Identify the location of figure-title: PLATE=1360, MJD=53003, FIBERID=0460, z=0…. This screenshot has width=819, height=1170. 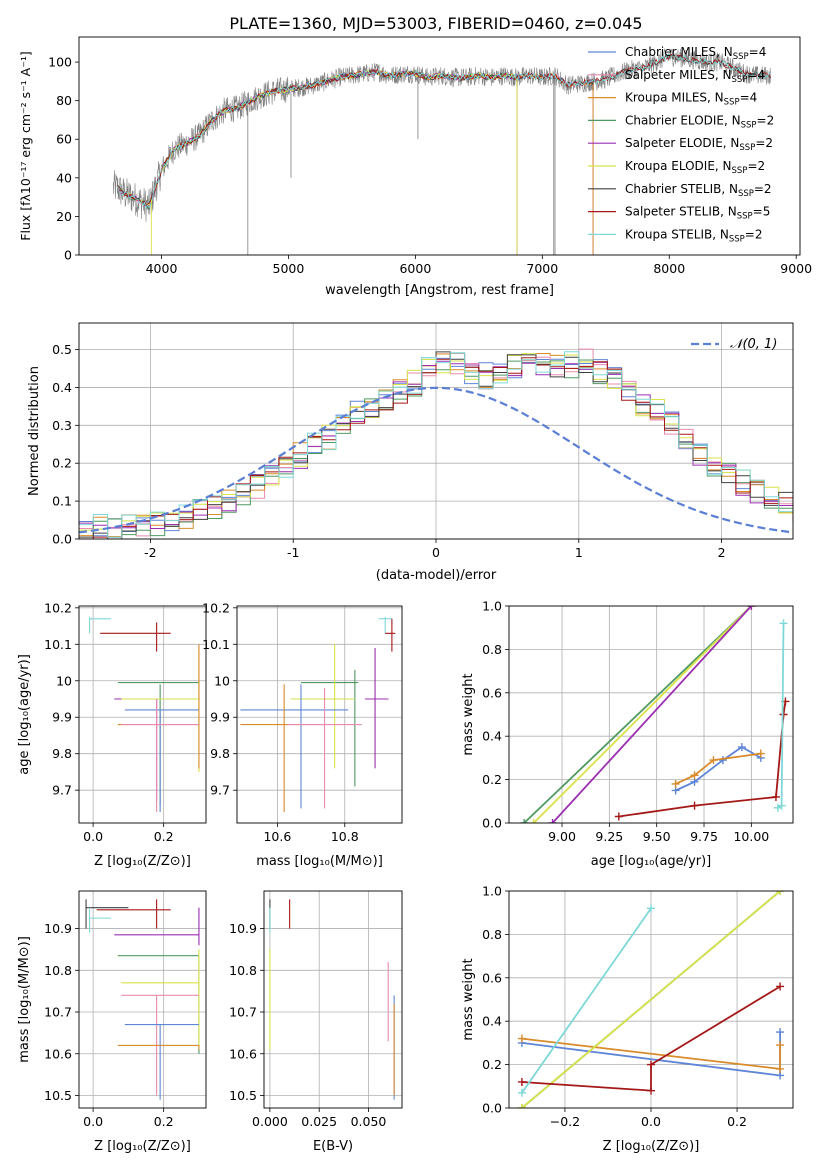
(435, 23).